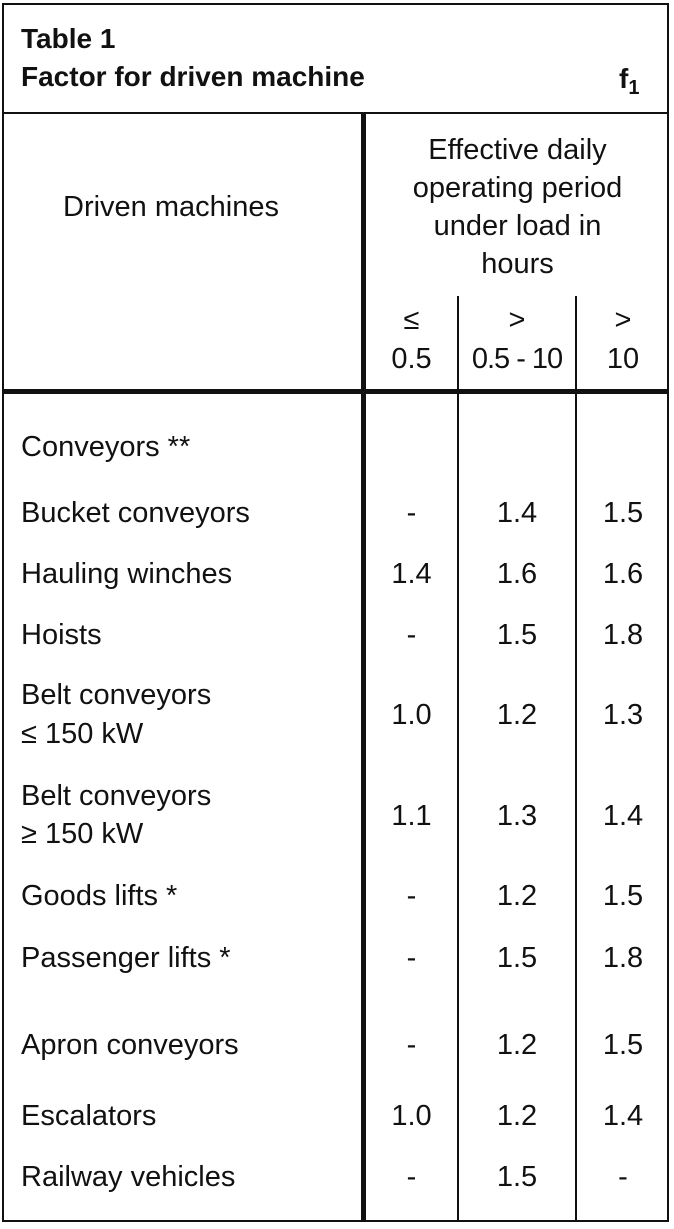 The width and height of the screenshot is (674, 1229). I want to click on row-label-apron-conveyors: Apron conveyors, so click(130, 1045).